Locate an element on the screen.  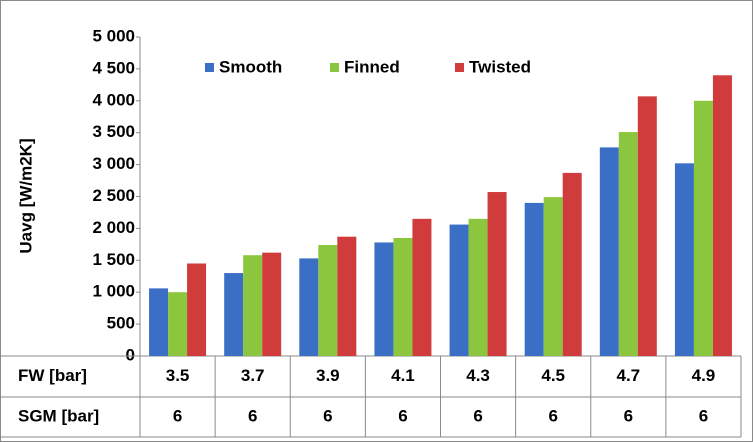
y-tick-label: 500 is located at coordinates (121, 323).